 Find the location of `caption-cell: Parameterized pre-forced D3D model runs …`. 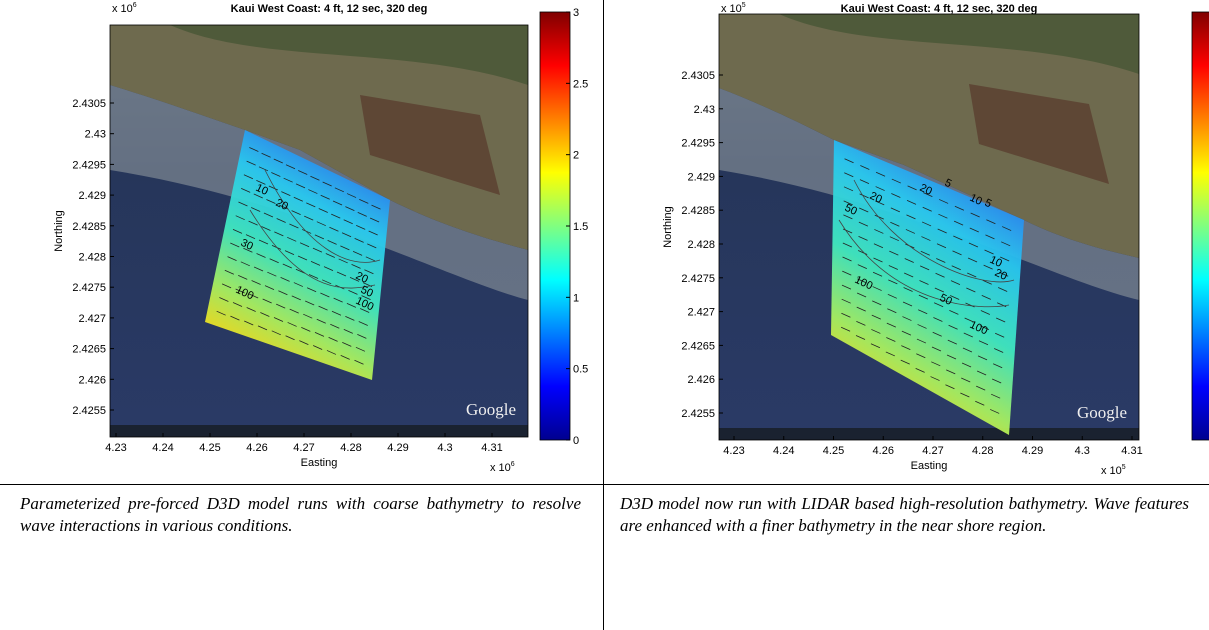

caption-cell: Parameterized pre-forced D3D model runs … is located at coordinates (302, 557).